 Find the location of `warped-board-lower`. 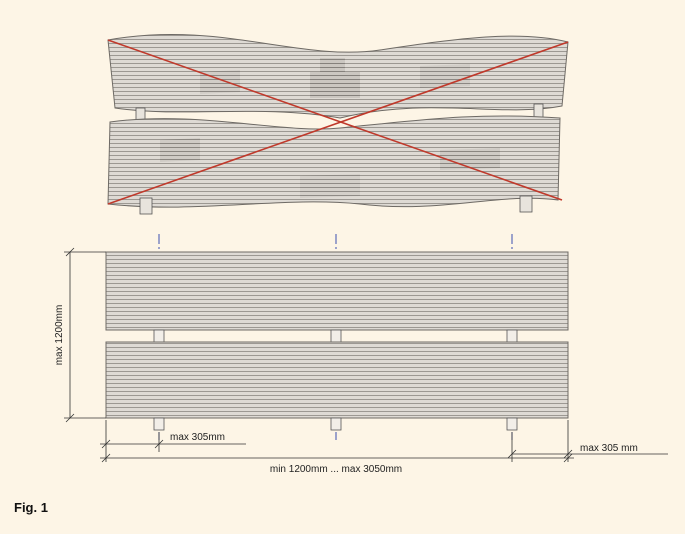

warped-board-lower is located at coordinates (334, 161).